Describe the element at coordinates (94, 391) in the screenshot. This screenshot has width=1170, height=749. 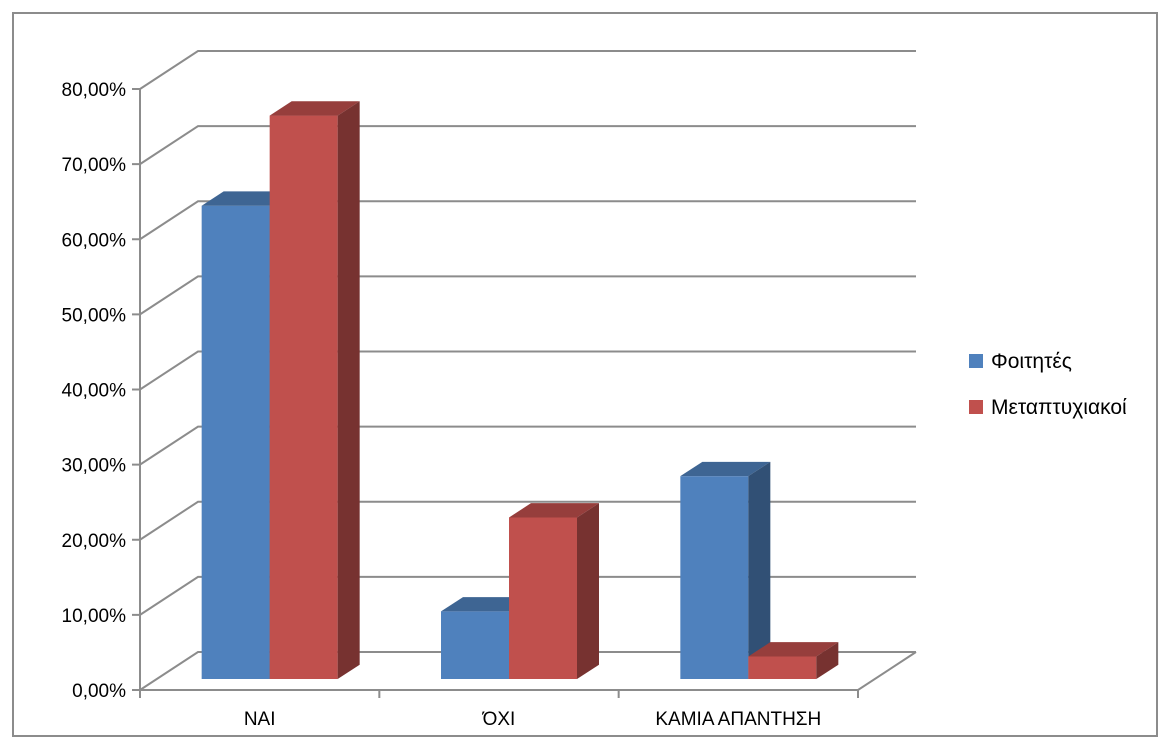
I see `y-tick-label: 40,00%` at that location.